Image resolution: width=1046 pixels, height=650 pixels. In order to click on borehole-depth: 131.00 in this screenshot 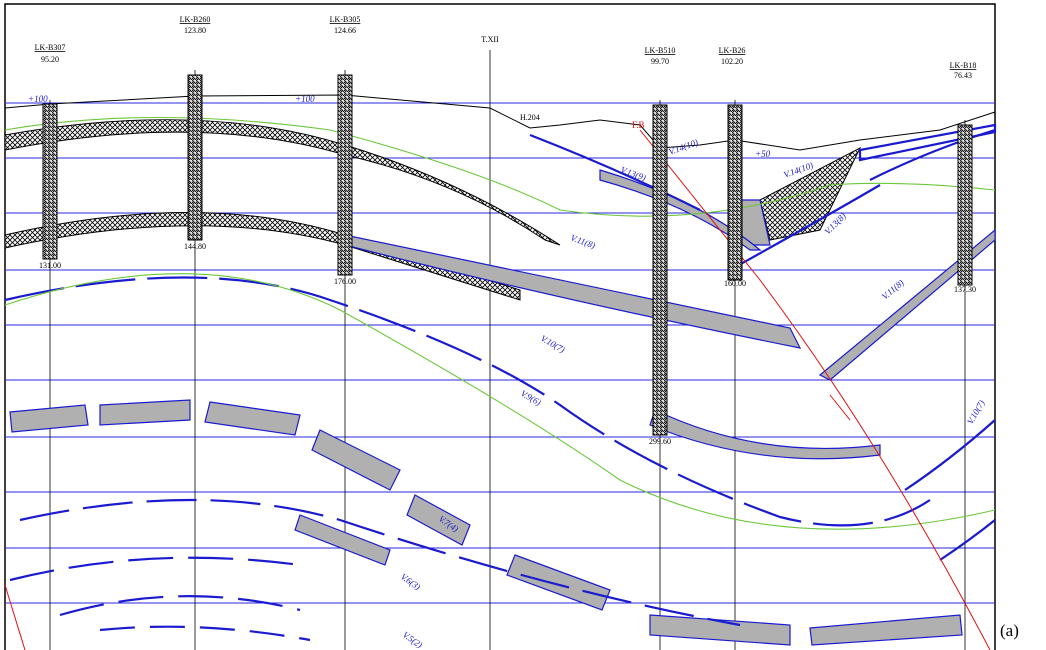, I will do `click(50, 265)`.